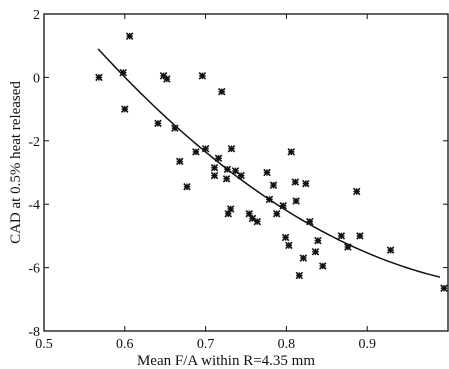  I want to click on x-axis-label: Mean F/A within R=4.35 mm, so click(226, 361).